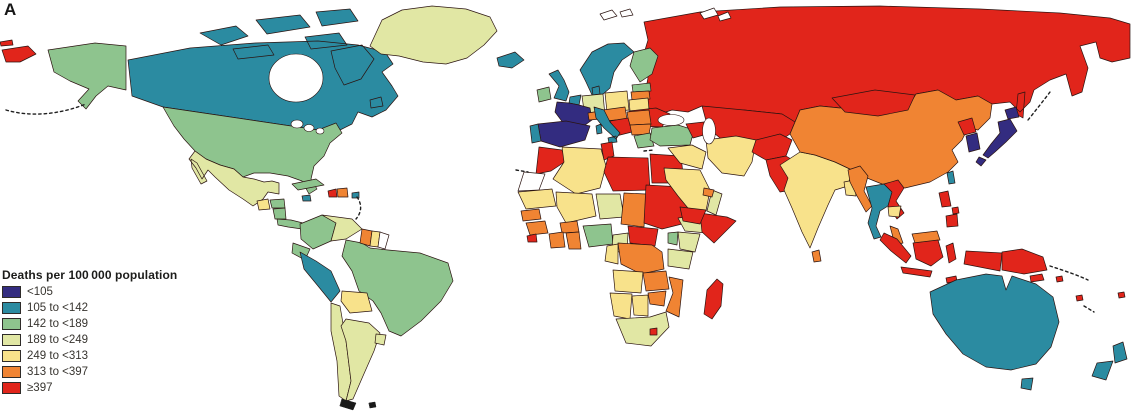 The height and width of the screenshot is (415, 1133). What do you see at coordinates (644, 65) in the screenshot?
I see `region-finland` at bounding box center [644, 65].